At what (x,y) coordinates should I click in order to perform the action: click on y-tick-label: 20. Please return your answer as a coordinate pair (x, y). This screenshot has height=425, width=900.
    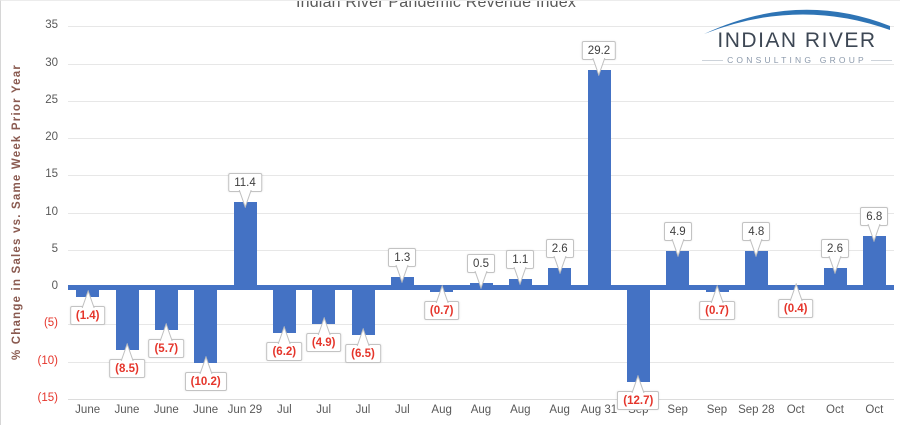
    Looking at the image, I should click on (51, 137).